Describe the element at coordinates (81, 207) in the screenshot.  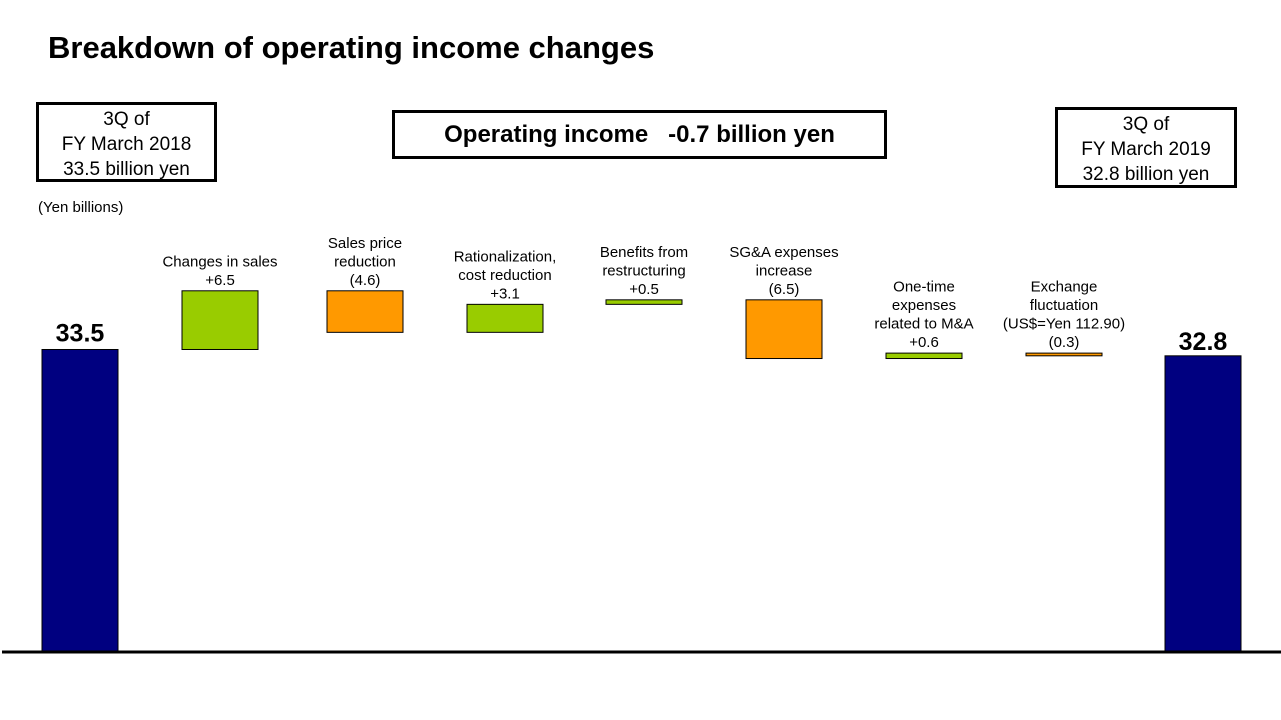
I see `units-note: (Yen billions)` at that location.